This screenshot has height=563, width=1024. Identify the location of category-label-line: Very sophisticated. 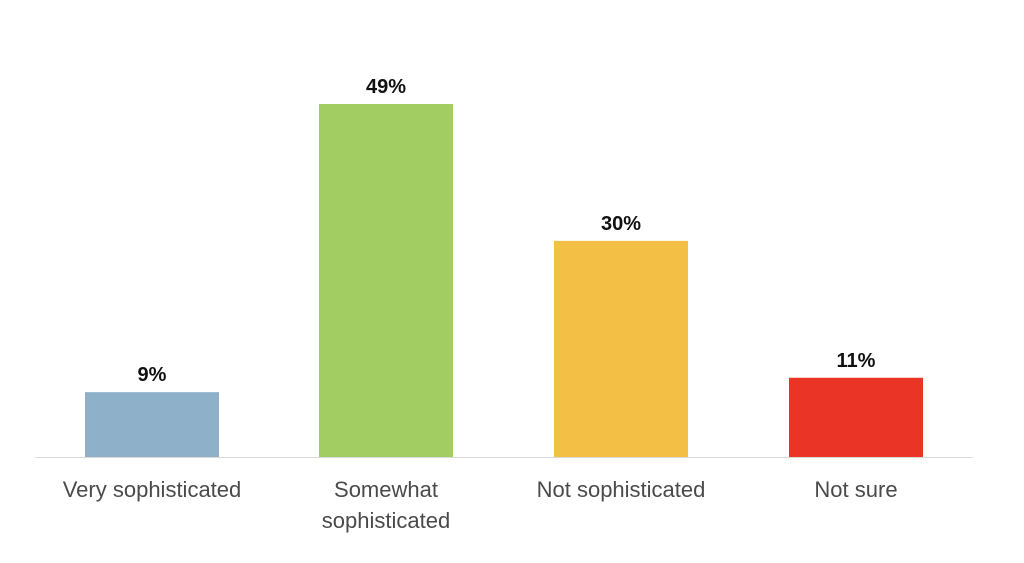
(152, 489).